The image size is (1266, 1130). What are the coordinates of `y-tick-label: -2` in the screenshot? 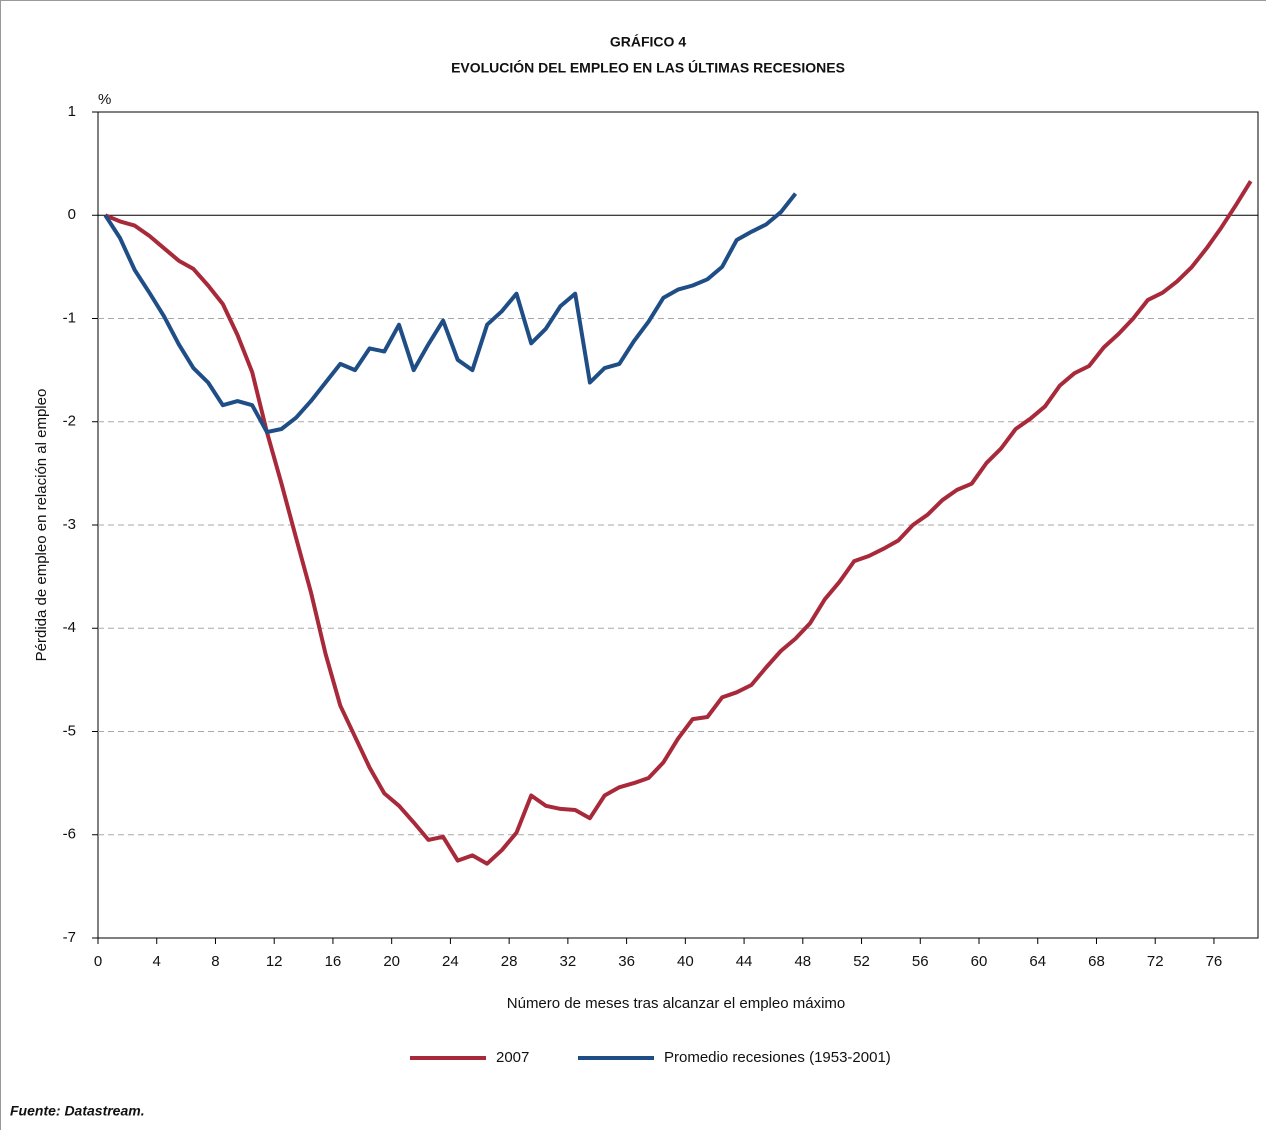 It's located at (69, 421).